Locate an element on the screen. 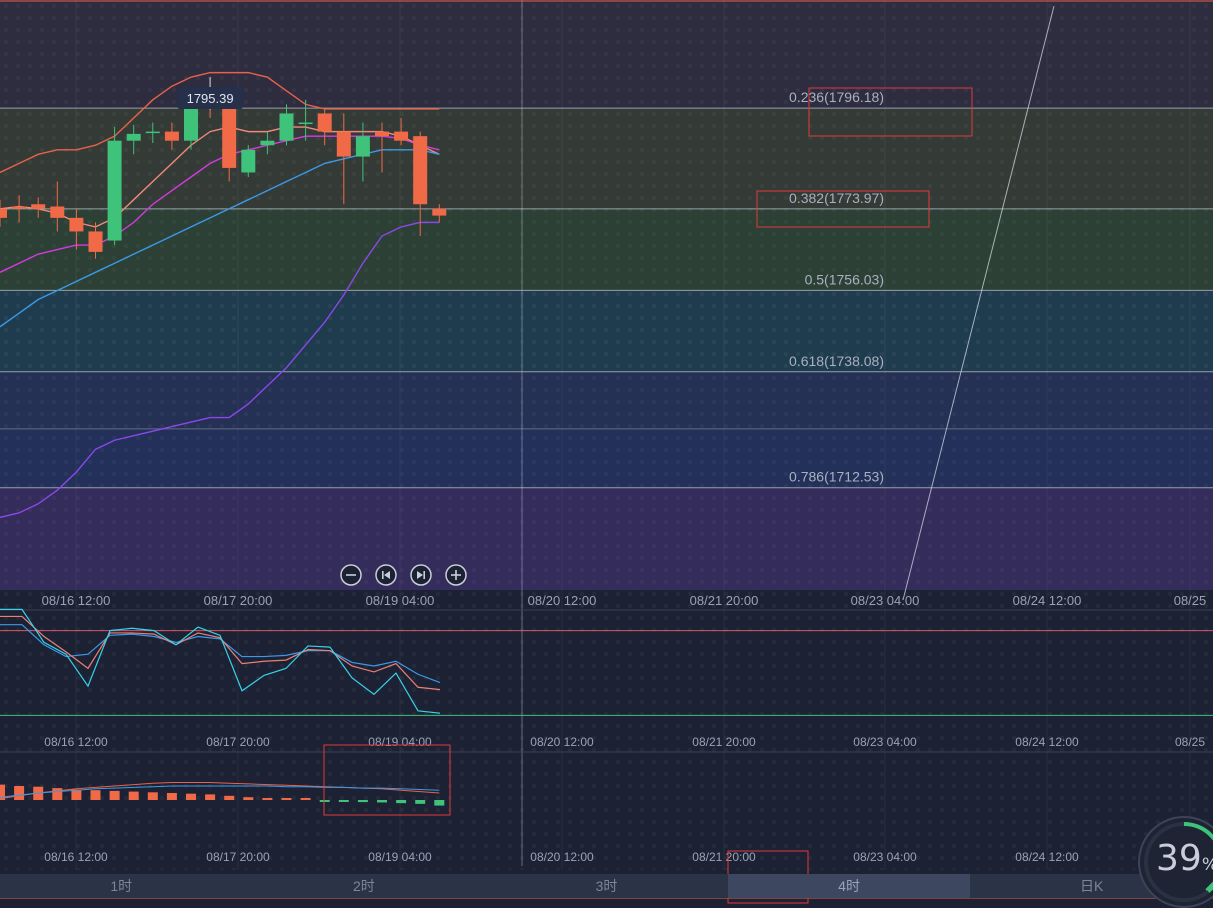 This screenshot has width=1213, height=908. plus-icon is located at coordinates (456, 575).